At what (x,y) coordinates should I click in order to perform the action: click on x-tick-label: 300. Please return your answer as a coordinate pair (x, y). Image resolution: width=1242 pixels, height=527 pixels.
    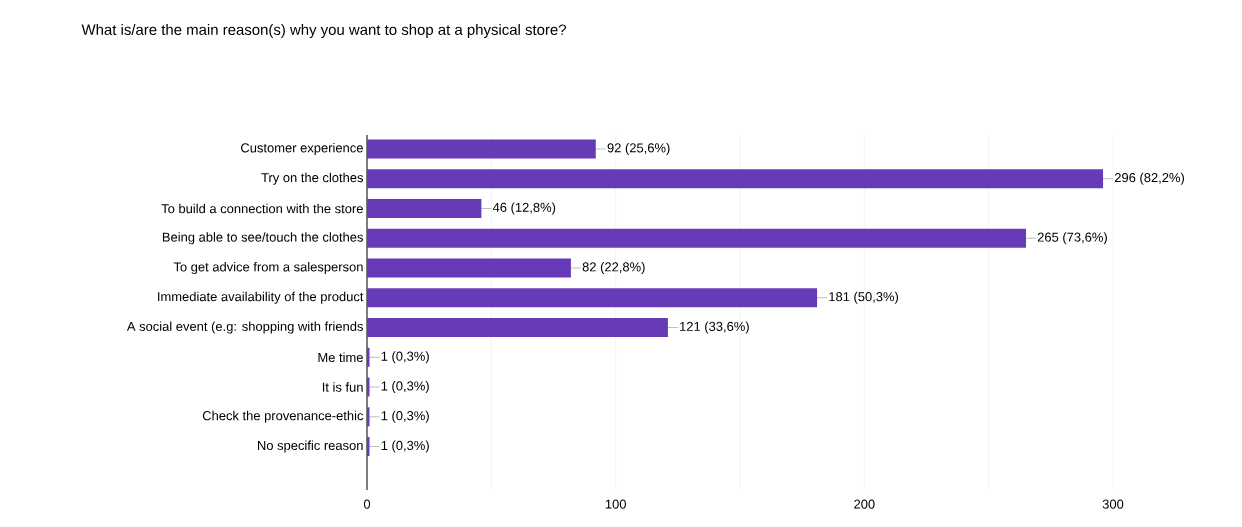
    Looking at the image, I should click on (1113, 504).